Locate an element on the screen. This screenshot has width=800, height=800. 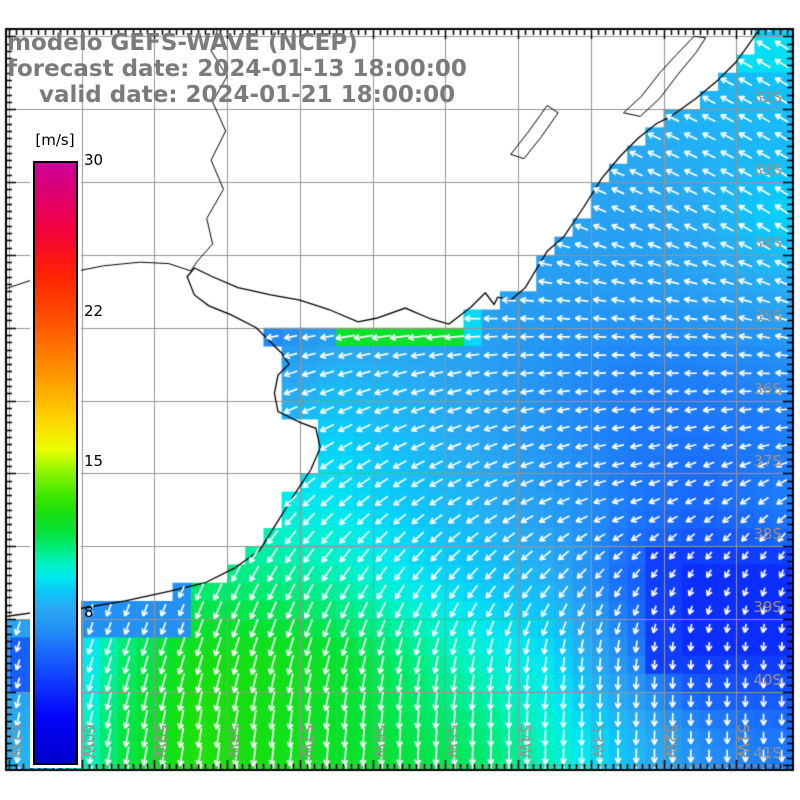
colorbar is located at coordinates (55, 463).